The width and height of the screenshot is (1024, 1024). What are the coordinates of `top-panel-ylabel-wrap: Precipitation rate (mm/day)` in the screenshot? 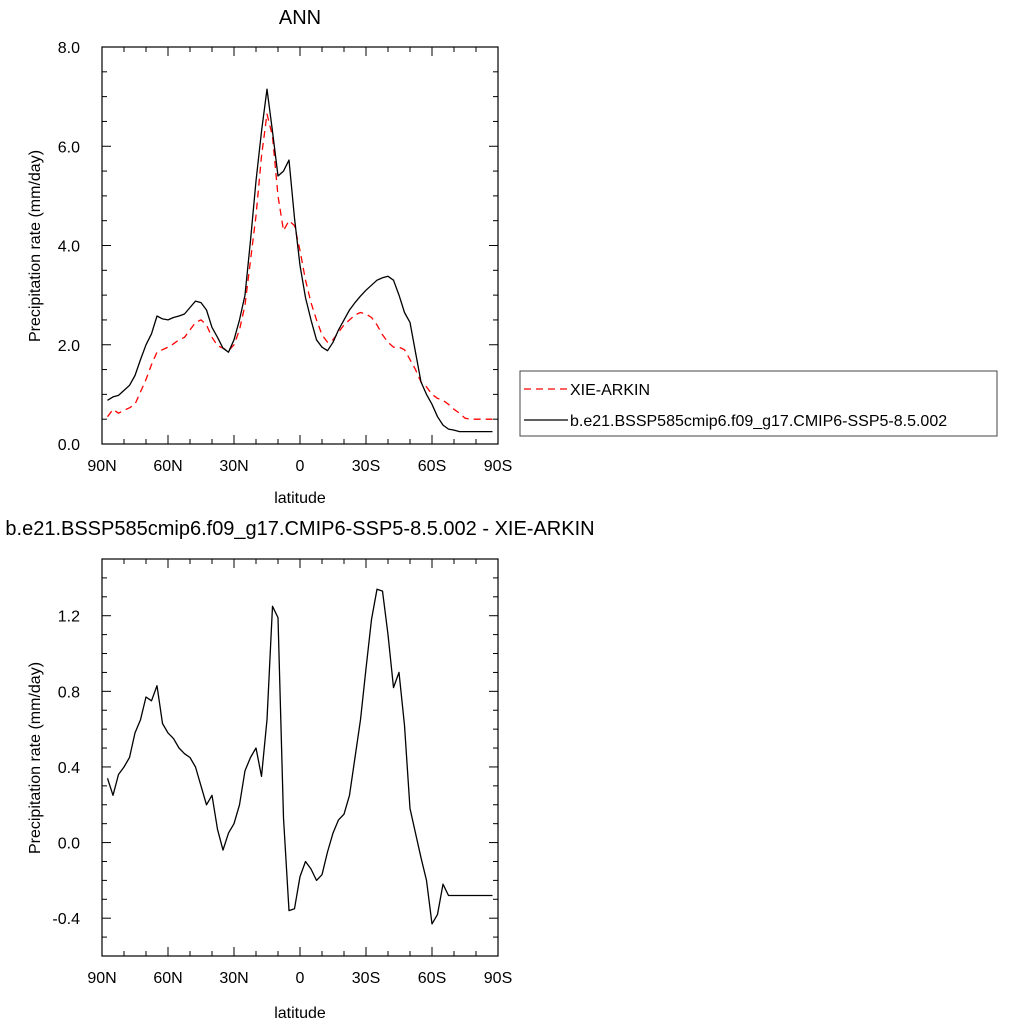 It's located at (35, 246).